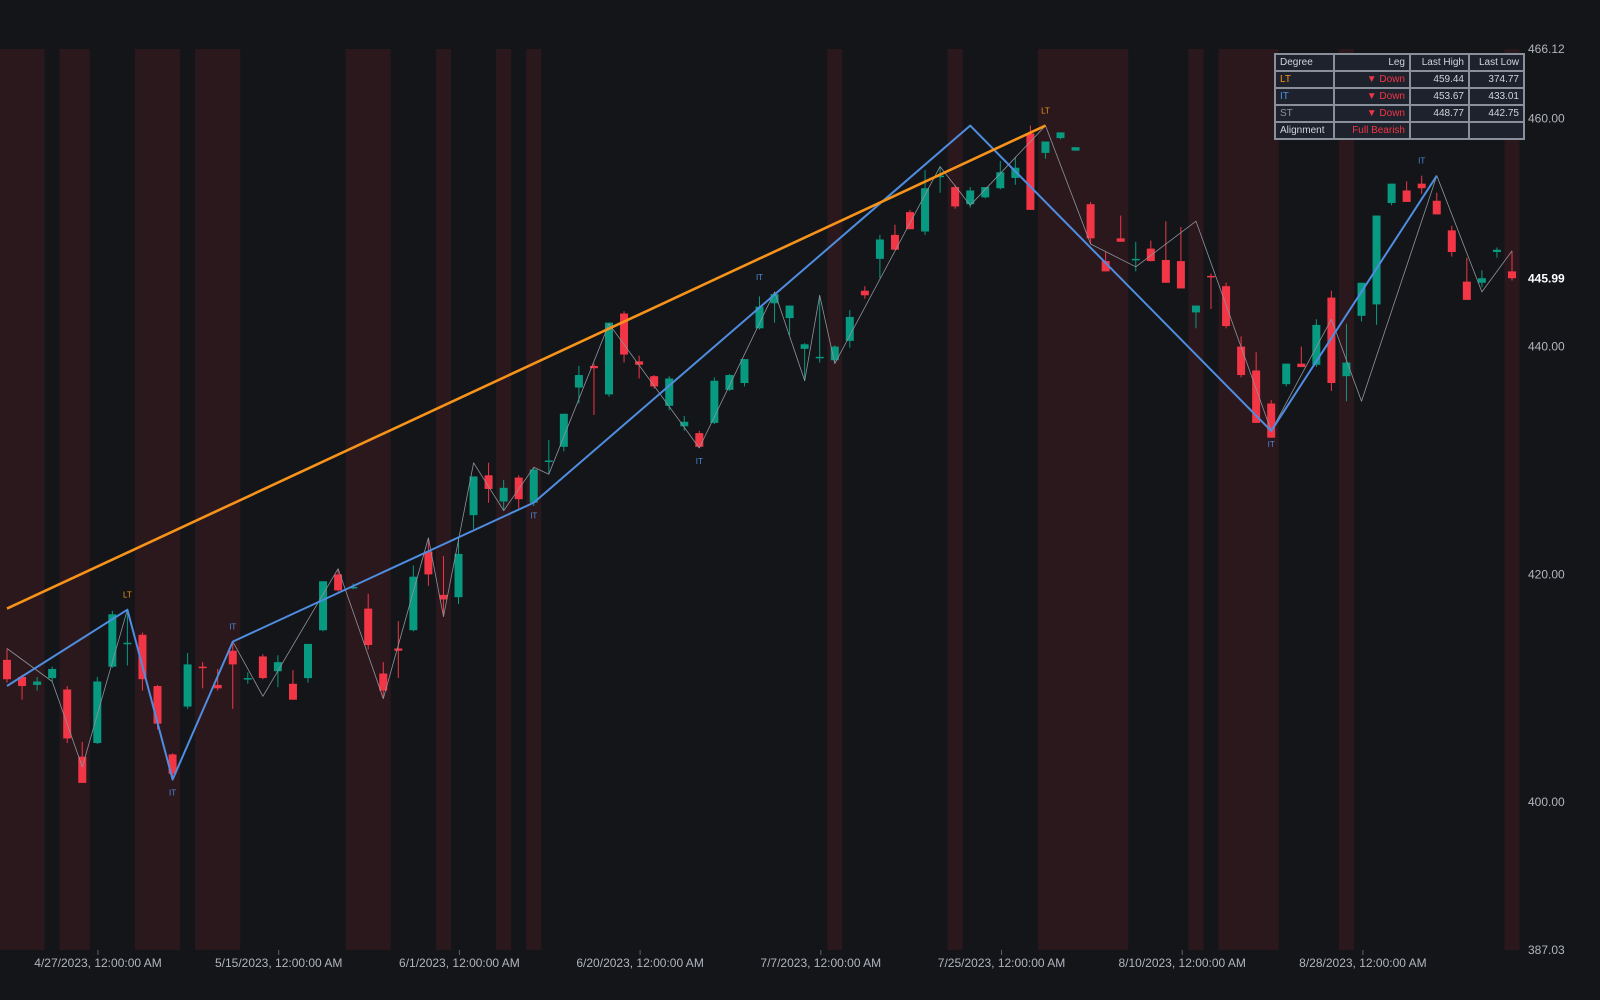  What do you see at coordinates (1372, 96) in the screenshot?
I see `leg-cell: ▼ Down` at bounding box center [1372, 96].